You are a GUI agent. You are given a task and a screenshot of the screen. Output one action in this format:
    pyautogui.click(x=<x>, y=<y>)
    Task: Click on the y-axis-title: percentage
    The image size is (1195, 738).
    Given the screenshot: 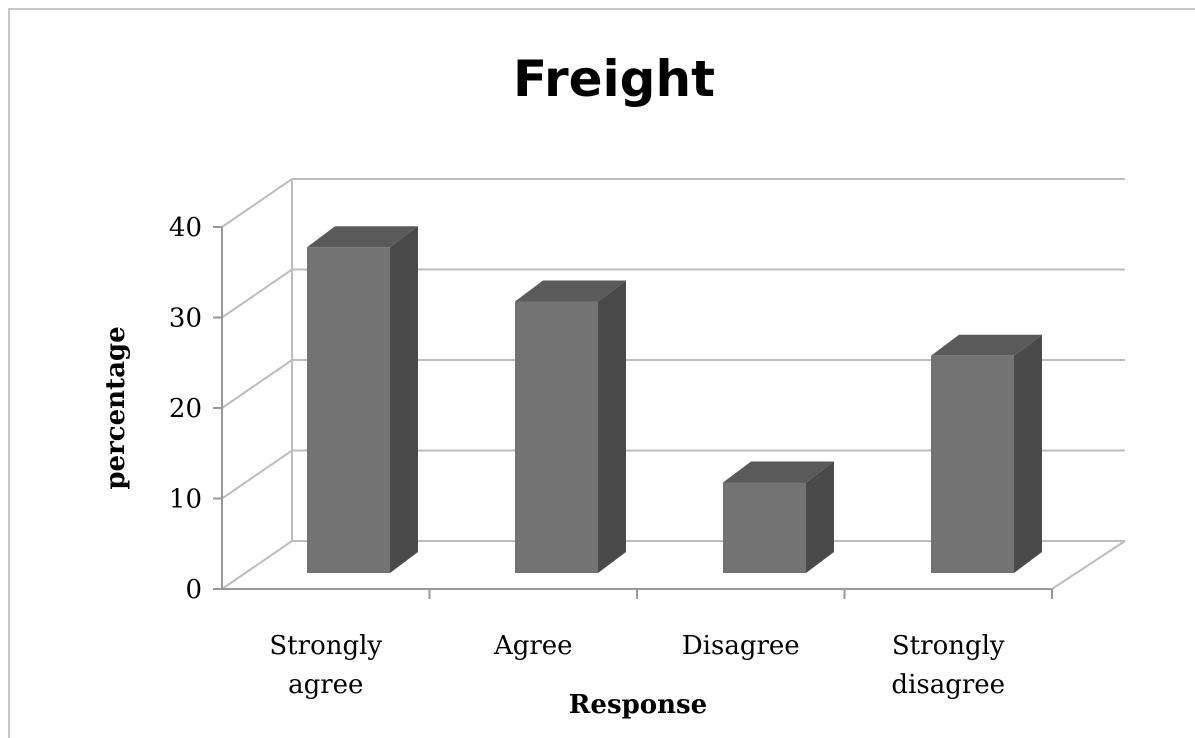 What is the action you would take?
    pyautogui.click(x=116, y=407)
    